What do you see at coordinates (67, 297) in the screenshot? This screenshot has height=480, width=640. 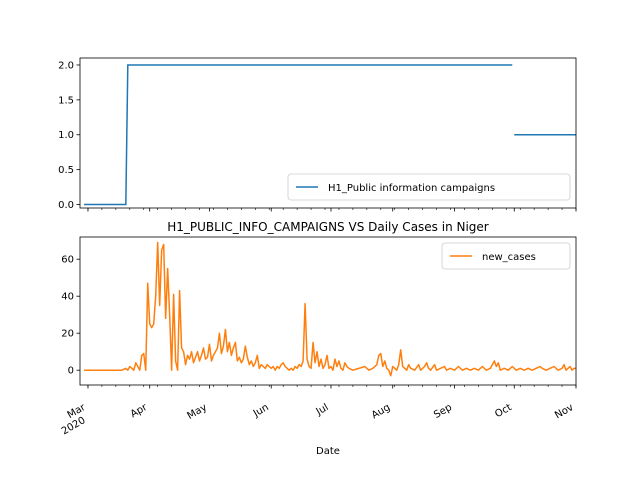 I see `bottom-y-tick-label: 40` at bounding box center [67, 297].